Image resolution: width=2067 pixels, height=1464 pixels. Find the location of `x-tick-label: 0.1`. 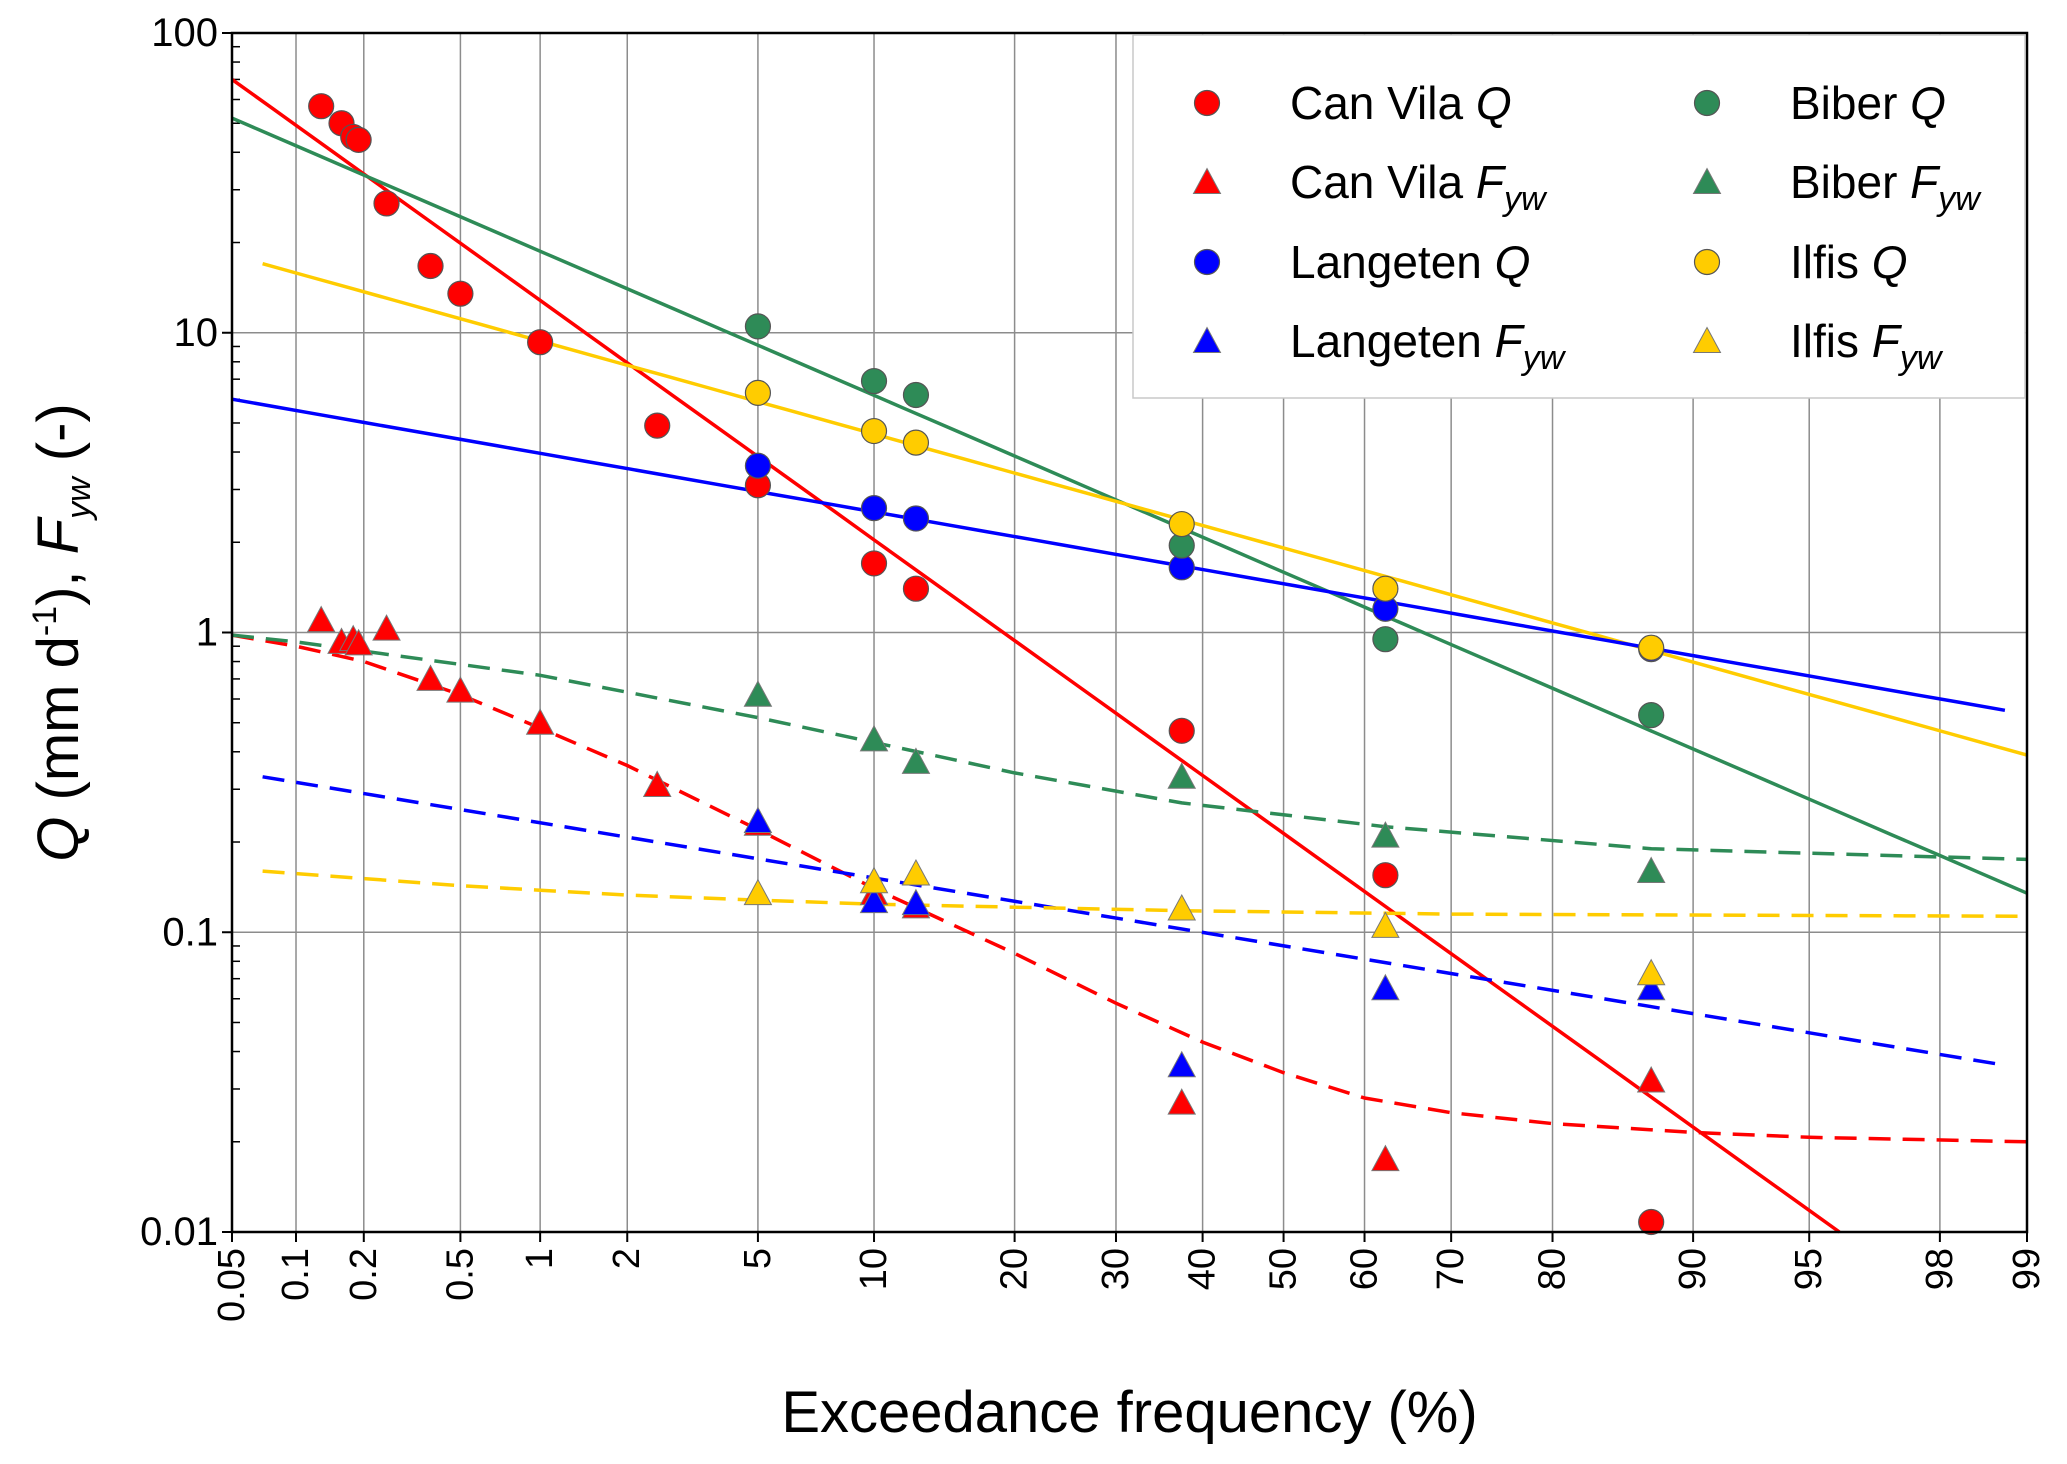

x-tick-label: 0.1 is located at coordinates (296, 1274).